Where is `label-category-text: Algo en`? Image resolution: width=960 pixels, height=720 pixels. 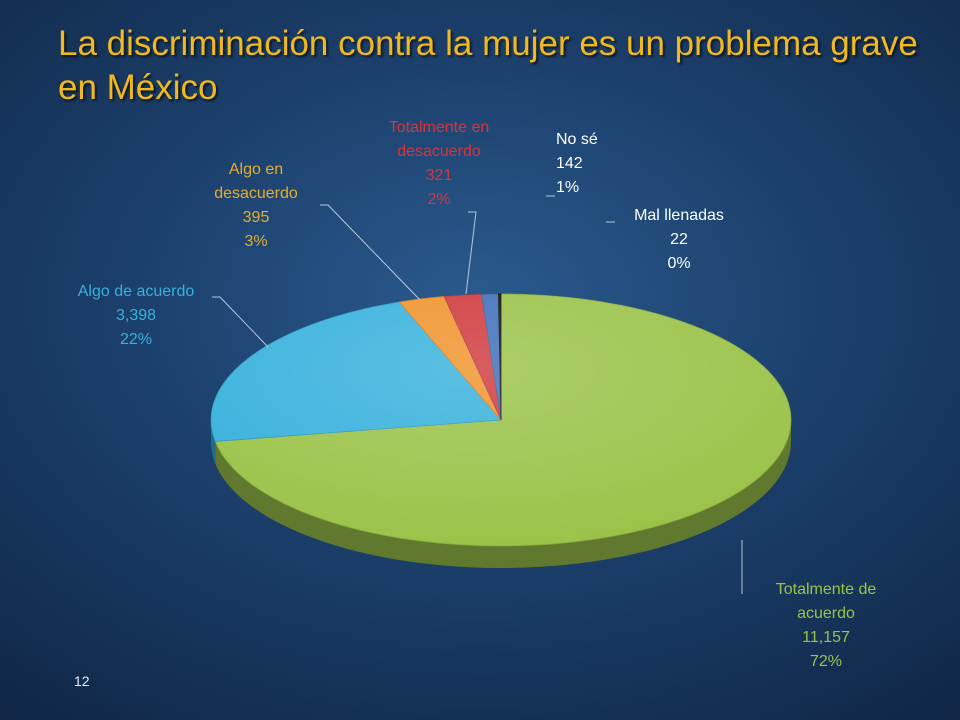
label-category-text: Algo en is located at coordinates (256, 169).